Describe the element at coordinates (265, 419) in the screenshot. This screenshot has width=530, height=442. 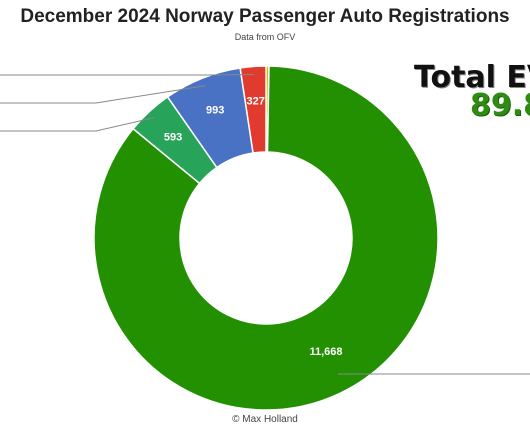
I see `credit-text: © Max Holland` at that location.